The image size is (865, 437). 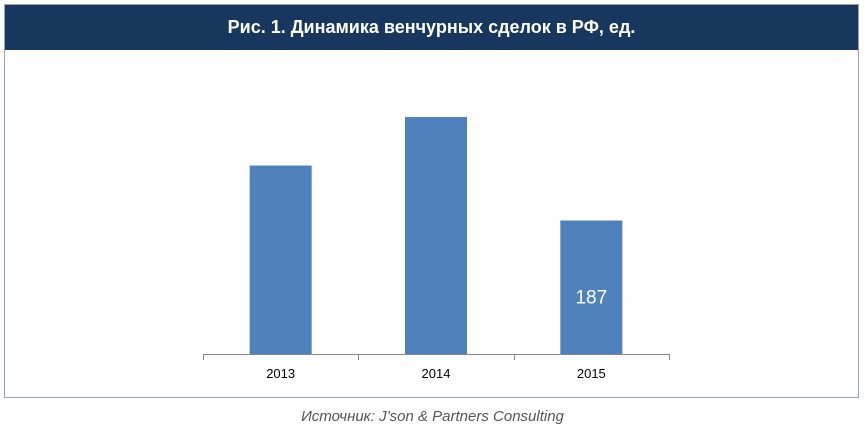 What do you see at coordinates (591, 373) in the screenshot?
I see `x-tick-label: 2015` at bounding box center [591, 373].